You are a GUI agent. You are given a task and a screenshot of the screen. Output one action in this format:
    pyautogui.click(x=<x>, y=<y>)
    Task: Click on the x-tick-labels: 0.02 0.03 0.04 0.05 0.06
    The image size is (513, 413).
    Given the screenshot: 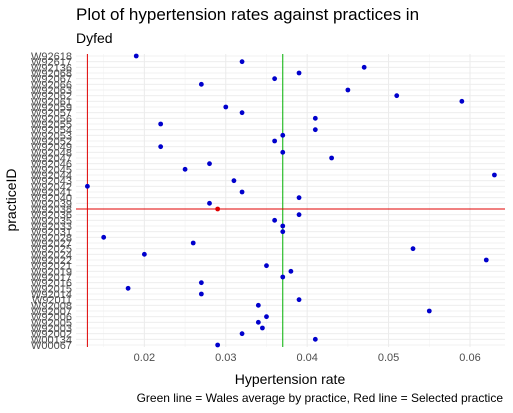 What is the action you would take?
    pyautogui.click(x=307, y=358)
    